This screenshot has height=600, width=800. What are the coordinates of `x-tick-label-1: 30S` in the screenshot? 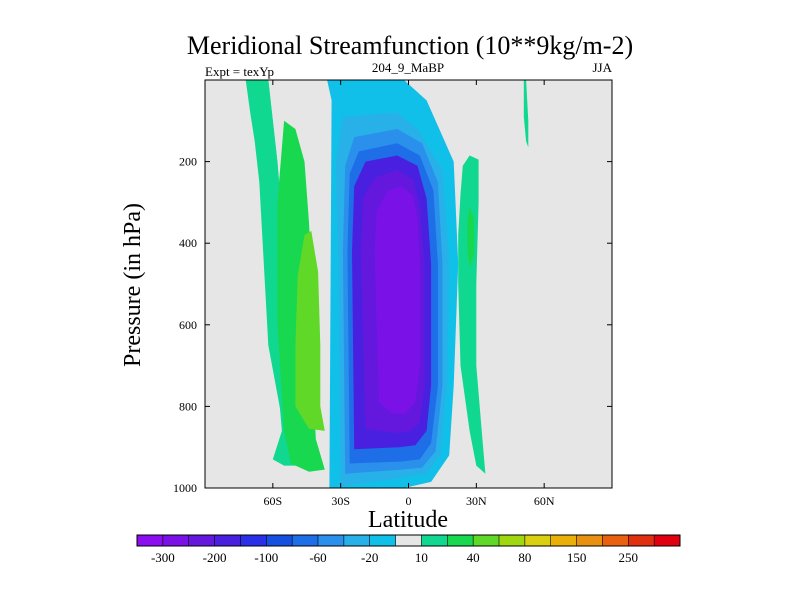 It's located at (340, 501).